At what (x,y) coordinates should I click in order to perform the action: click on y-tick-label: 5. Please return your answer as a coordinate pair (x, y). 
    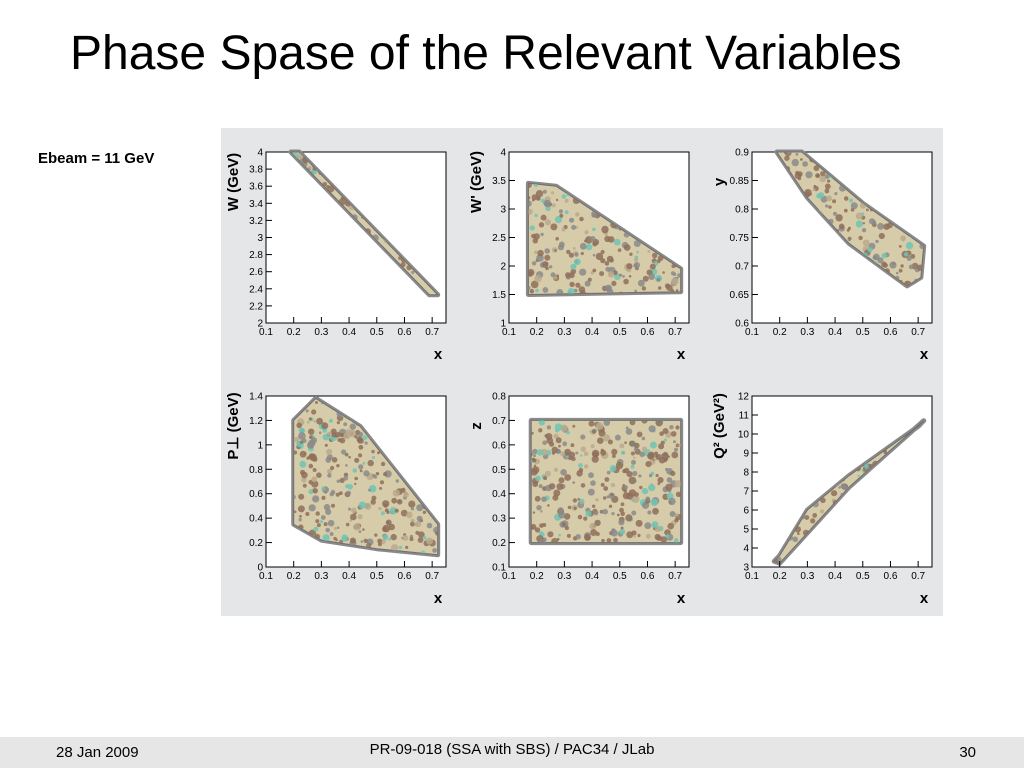
    Looking at the image, I should click on (746, 530).